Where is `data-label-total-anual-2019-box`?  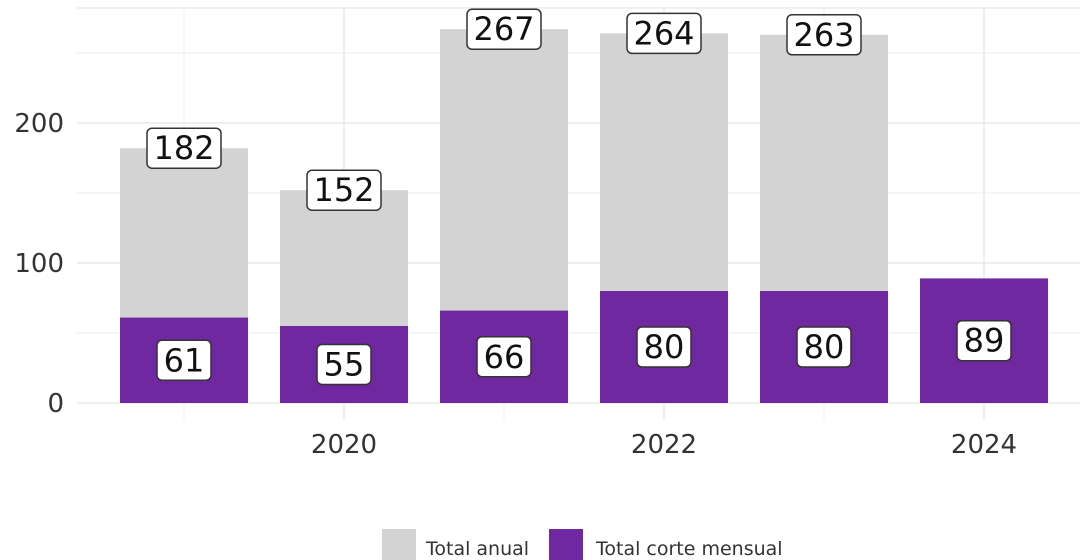
data-label-total-anual-2019-box is located at coordinates (184, 148).